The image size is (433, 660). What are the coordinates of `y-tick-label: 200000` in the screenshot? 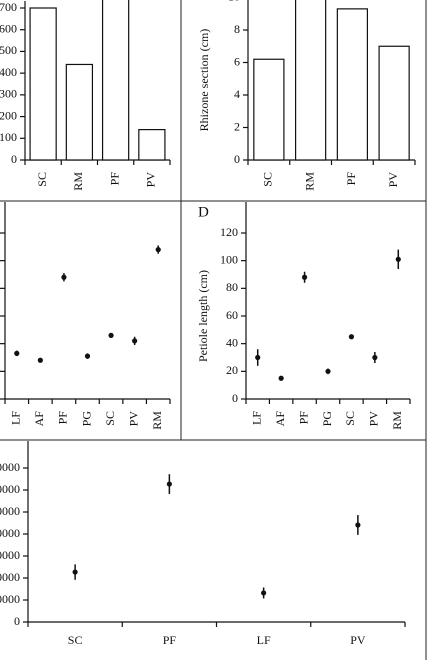 It's located at (10, 577).